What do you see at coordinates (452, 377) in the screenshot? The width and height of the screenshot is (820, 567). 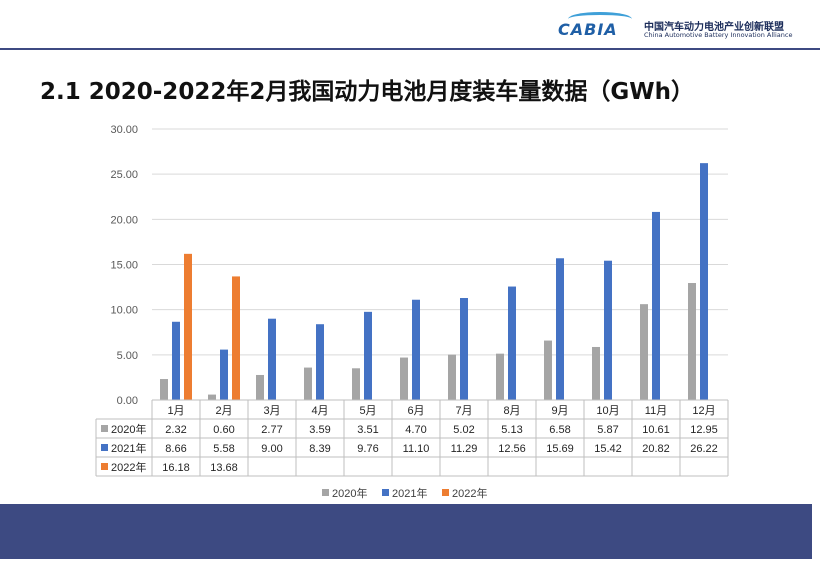 I see `bar-2020年-7月` at bounding box center [452, 377].